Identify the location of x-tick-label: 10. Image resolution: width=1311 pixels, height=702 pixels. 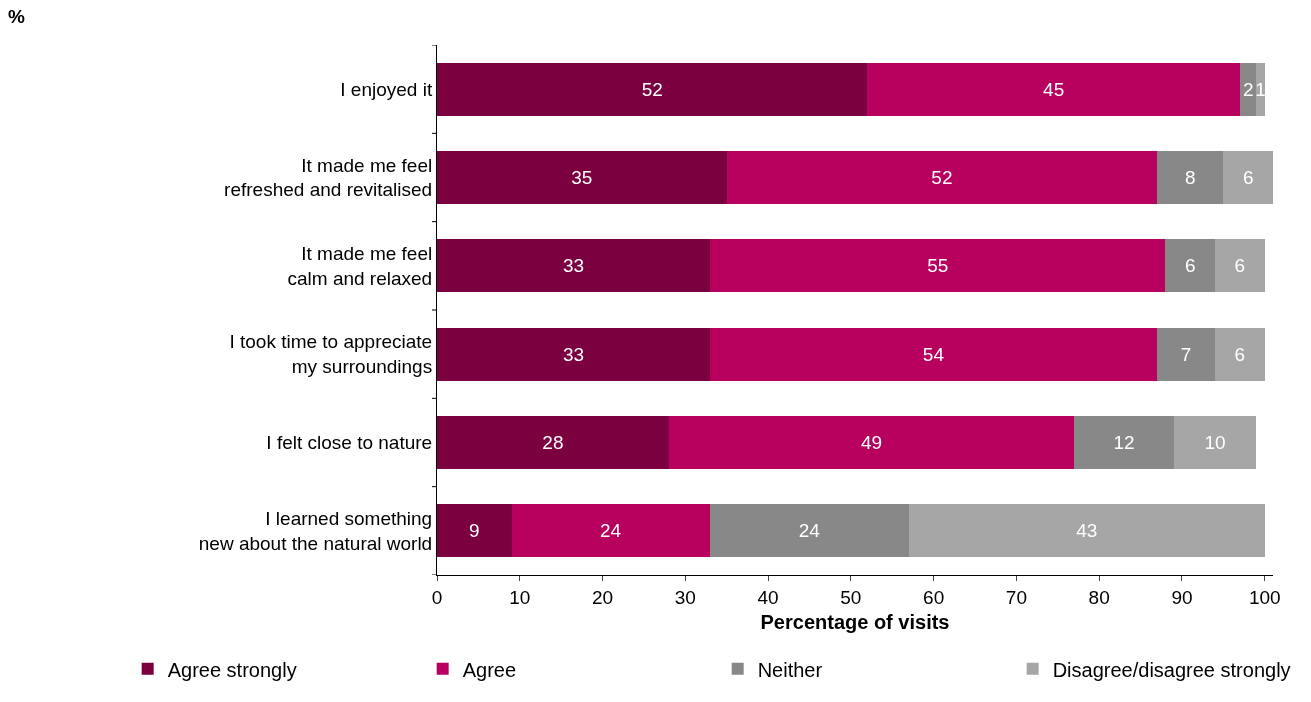
(520, 597).